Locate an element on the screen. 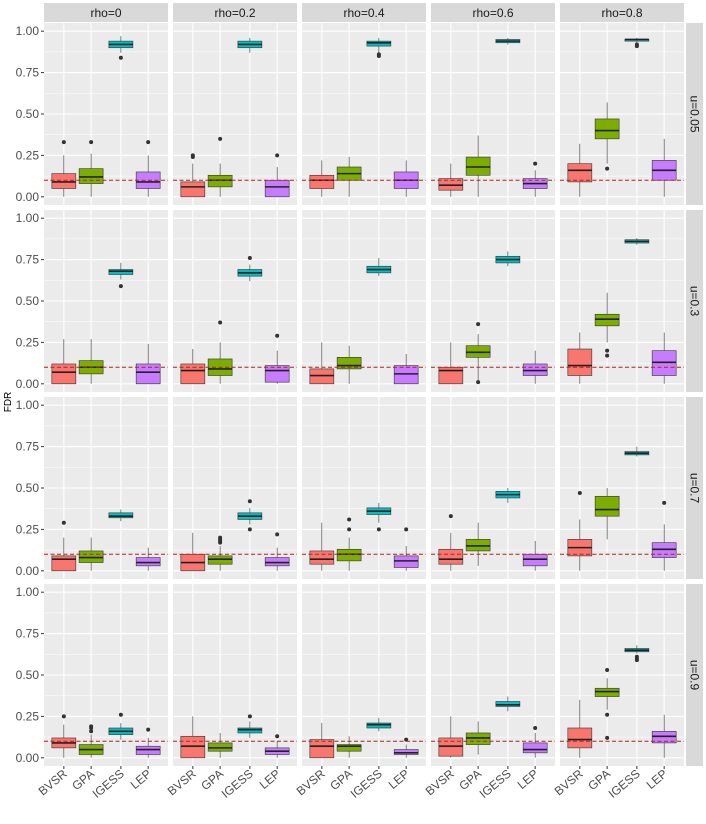 This screenshot has width=706, height=824. y-tick-label: 0.00 is located at coordinates (28, 758).